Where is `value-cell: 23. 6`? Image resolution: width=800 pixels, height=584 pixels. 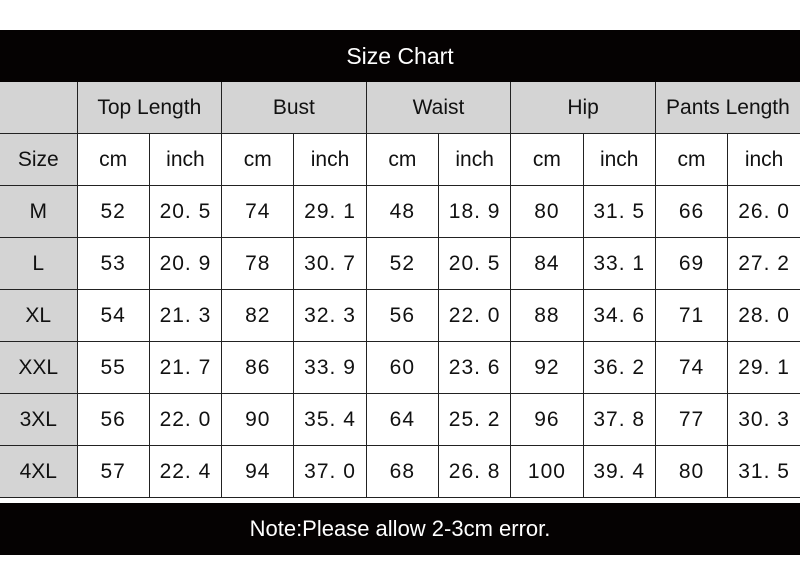
value-cell: 23. 6 is located at coordinates (474, 367).